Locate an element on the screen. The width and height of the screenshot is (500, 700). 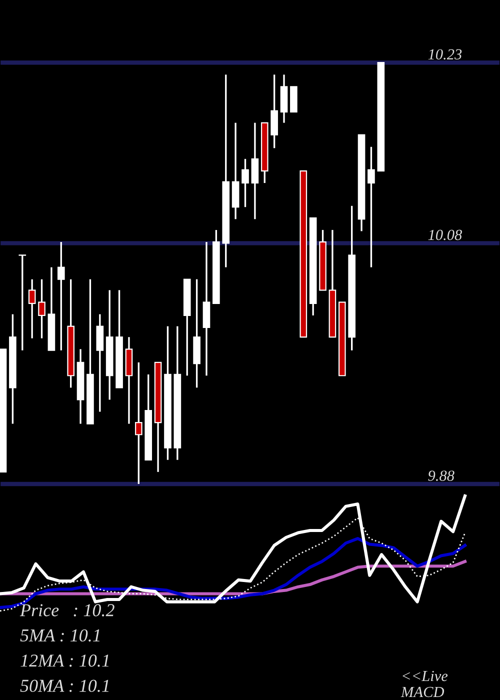
text: 50MA : 10.1 is located at coordinates (64, 686).